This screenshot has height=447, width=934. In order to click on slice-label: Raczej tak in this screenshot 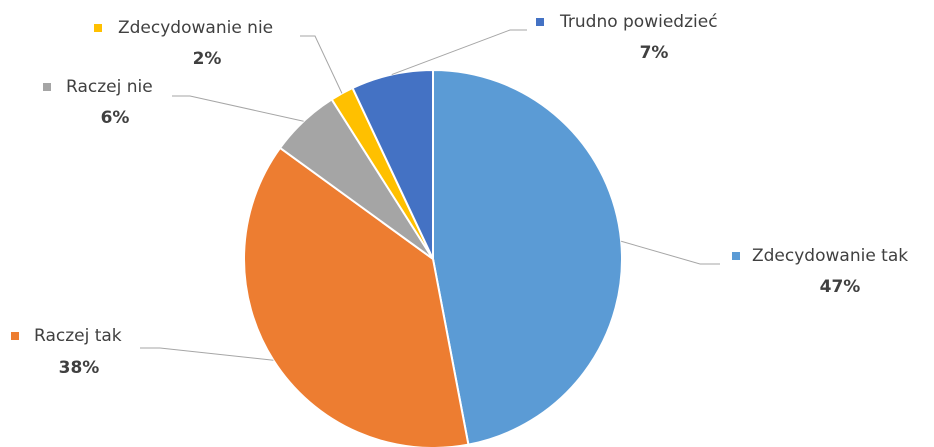, I will do `click(78, 336)`.